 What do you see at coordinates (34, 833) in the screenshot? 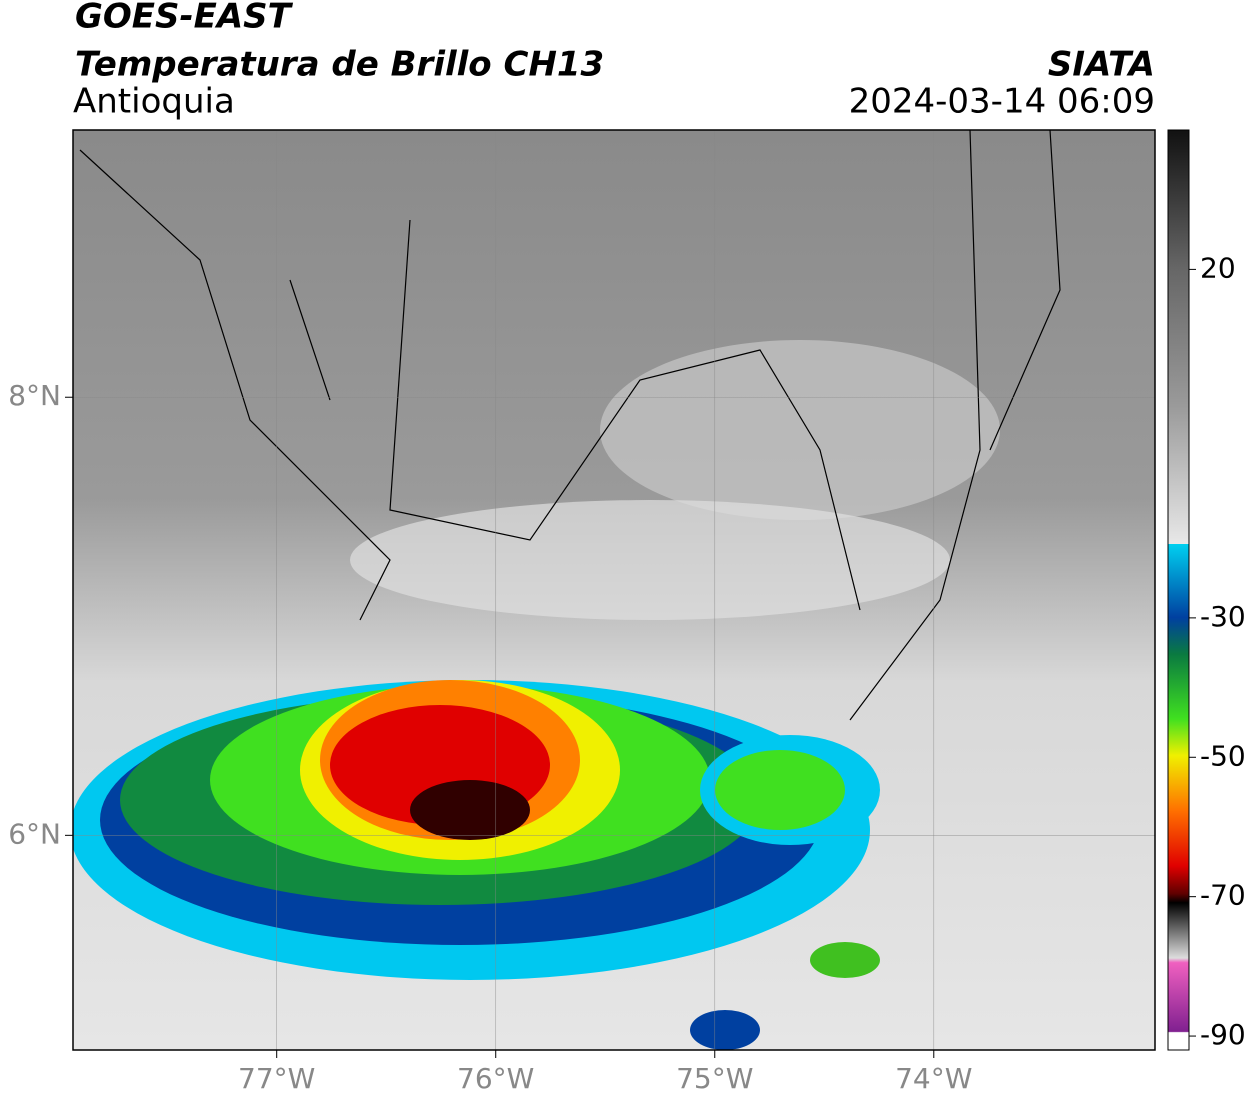
I see `y-tick-label: 6°N` at bounding box center [34, 833].